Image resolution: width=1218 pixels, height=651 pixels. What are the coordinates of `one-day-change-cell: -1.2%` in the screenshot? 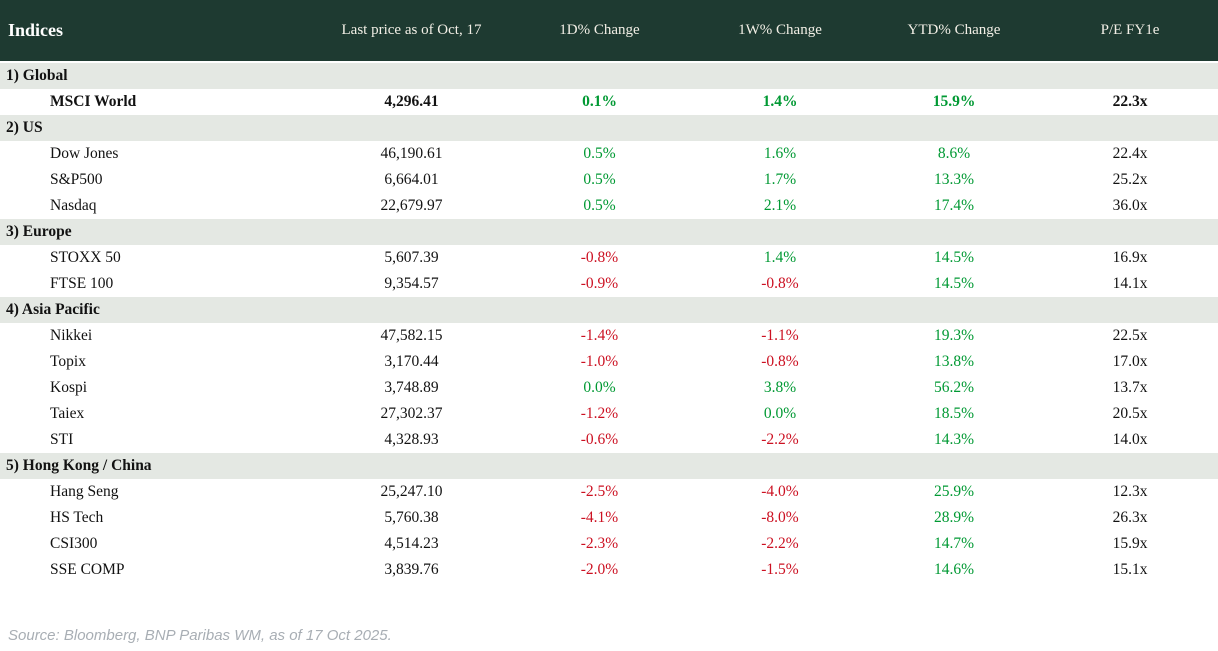 It's located at (599, 413).